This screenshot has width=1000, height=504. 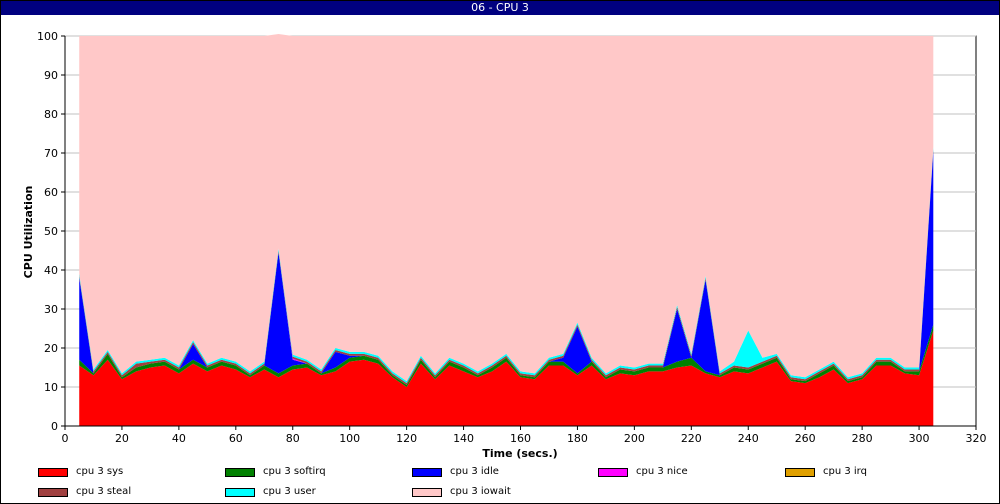 What do you see at coordinates (51, 231) in the screenshot?
I see `y-tick-label: 50` at bounding box center [51, 231].